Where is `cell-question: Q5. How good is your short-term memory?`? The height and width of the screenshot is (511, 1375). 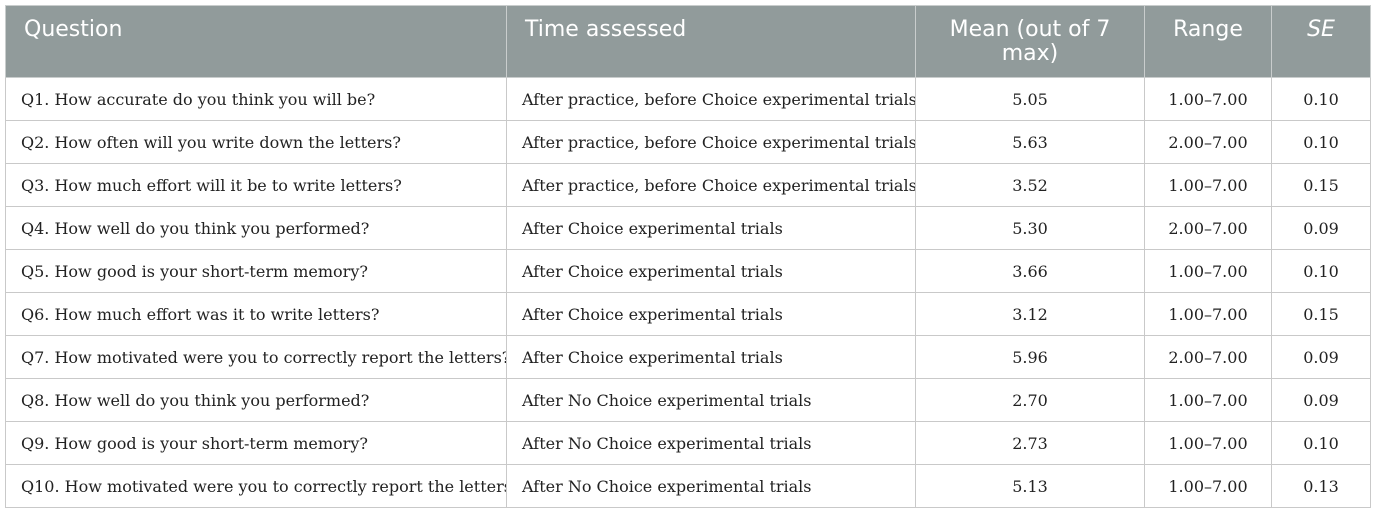 cell-question: Q5. How good is your short-term memory? is located at coordinates (256, 271).